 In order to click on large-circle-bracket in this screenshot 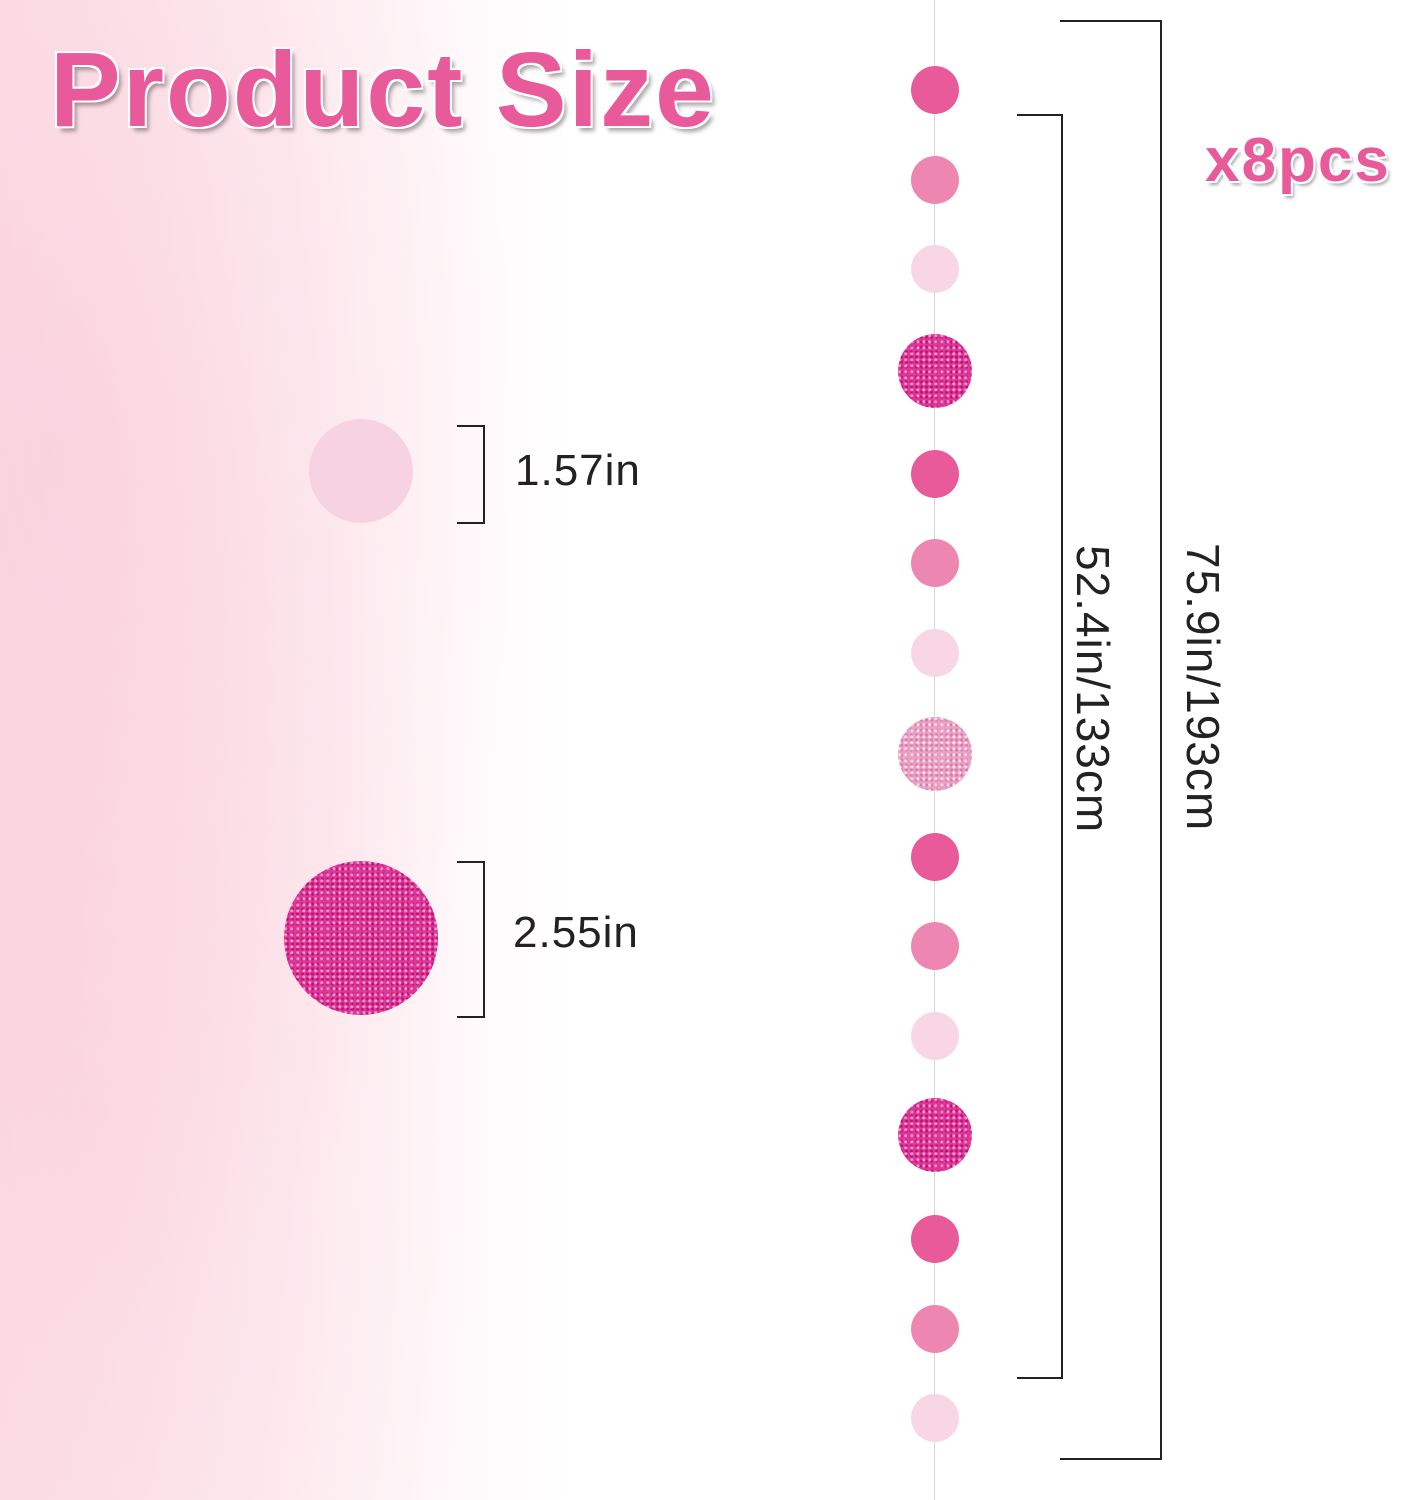, I will do `click(471, 939)`.